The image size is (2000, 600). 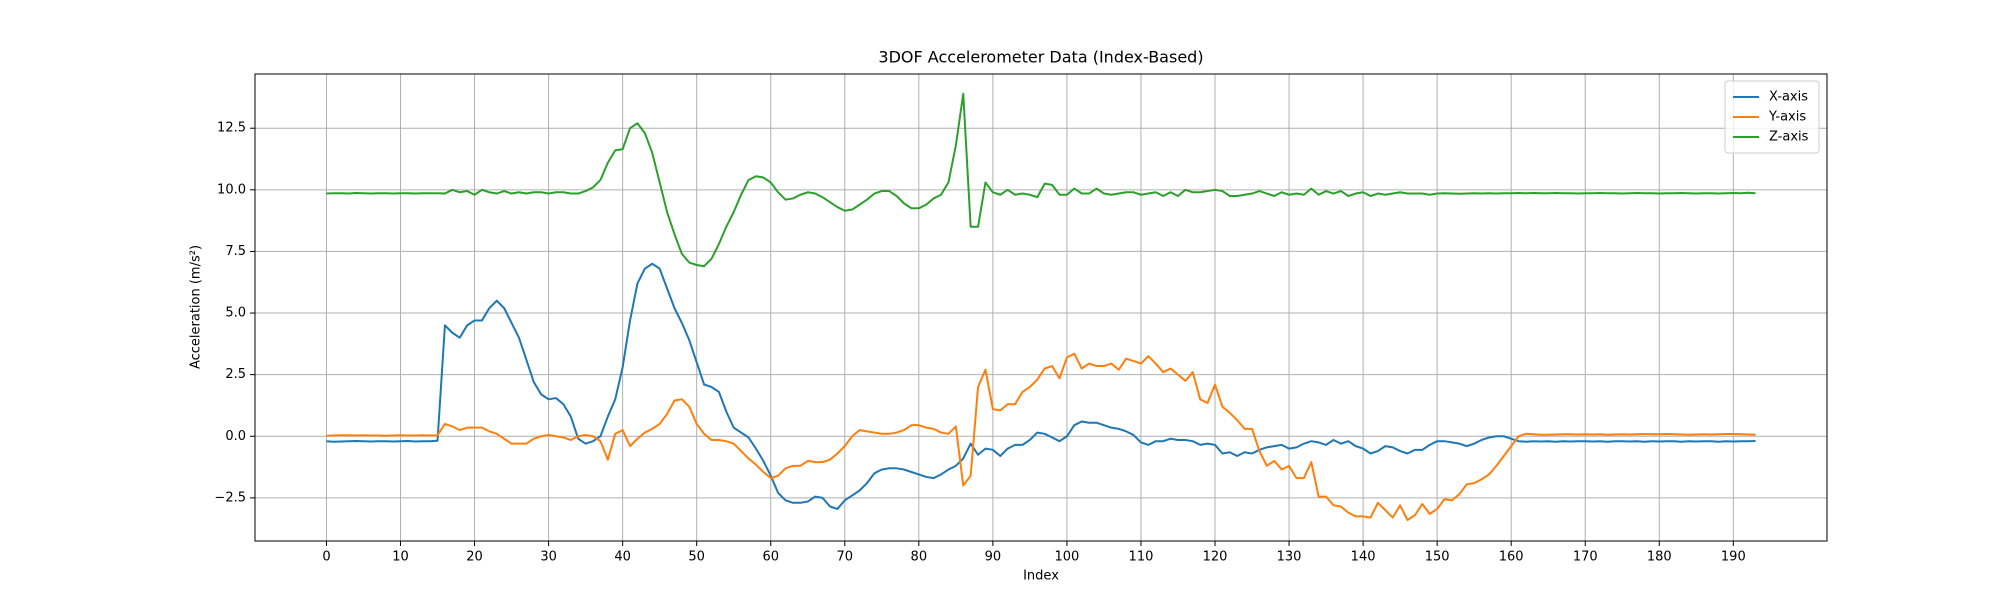 What do you see at coordinates (230, 497) in the screenshot?
I see `y-tick-label: −2.5` at bounding box center [230, 497].